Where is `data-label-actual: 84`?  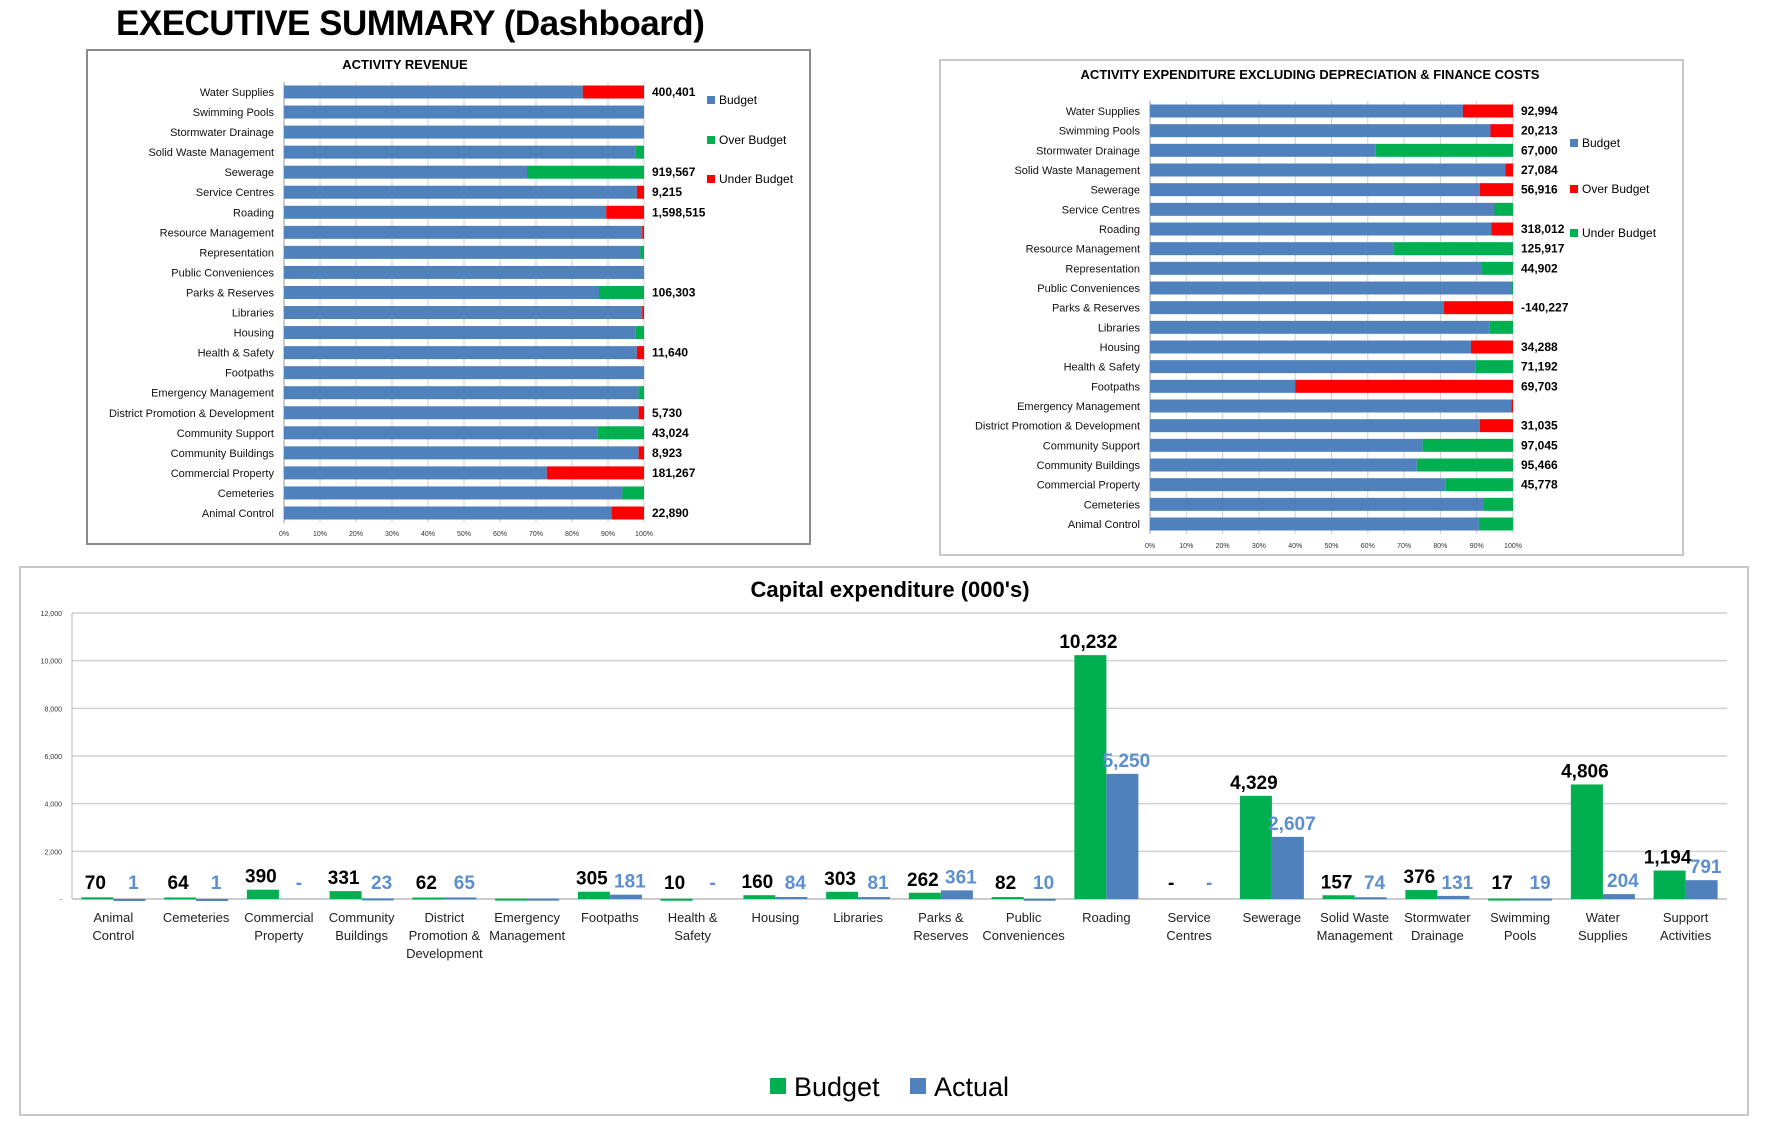
data-label-actual: 84 is located at coordinates (796, 883).